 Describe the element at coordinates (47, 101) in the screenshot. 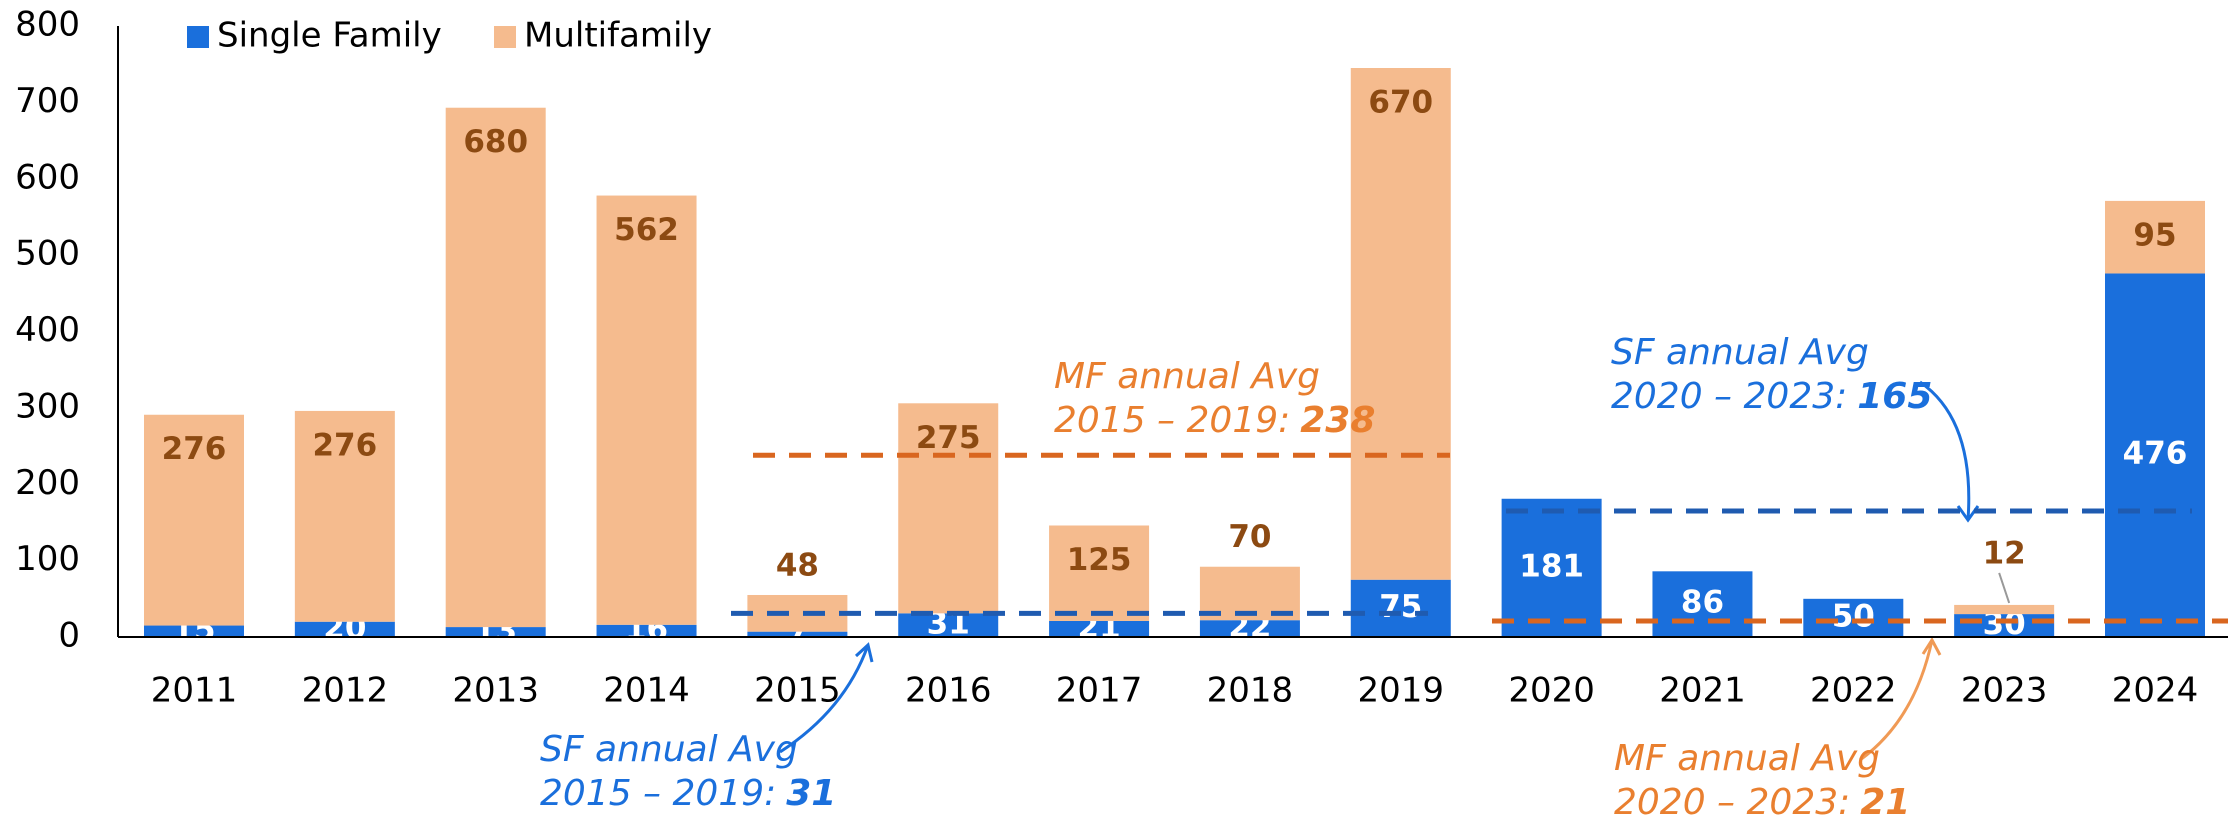

I see `y-tick-label: 700` at that location.